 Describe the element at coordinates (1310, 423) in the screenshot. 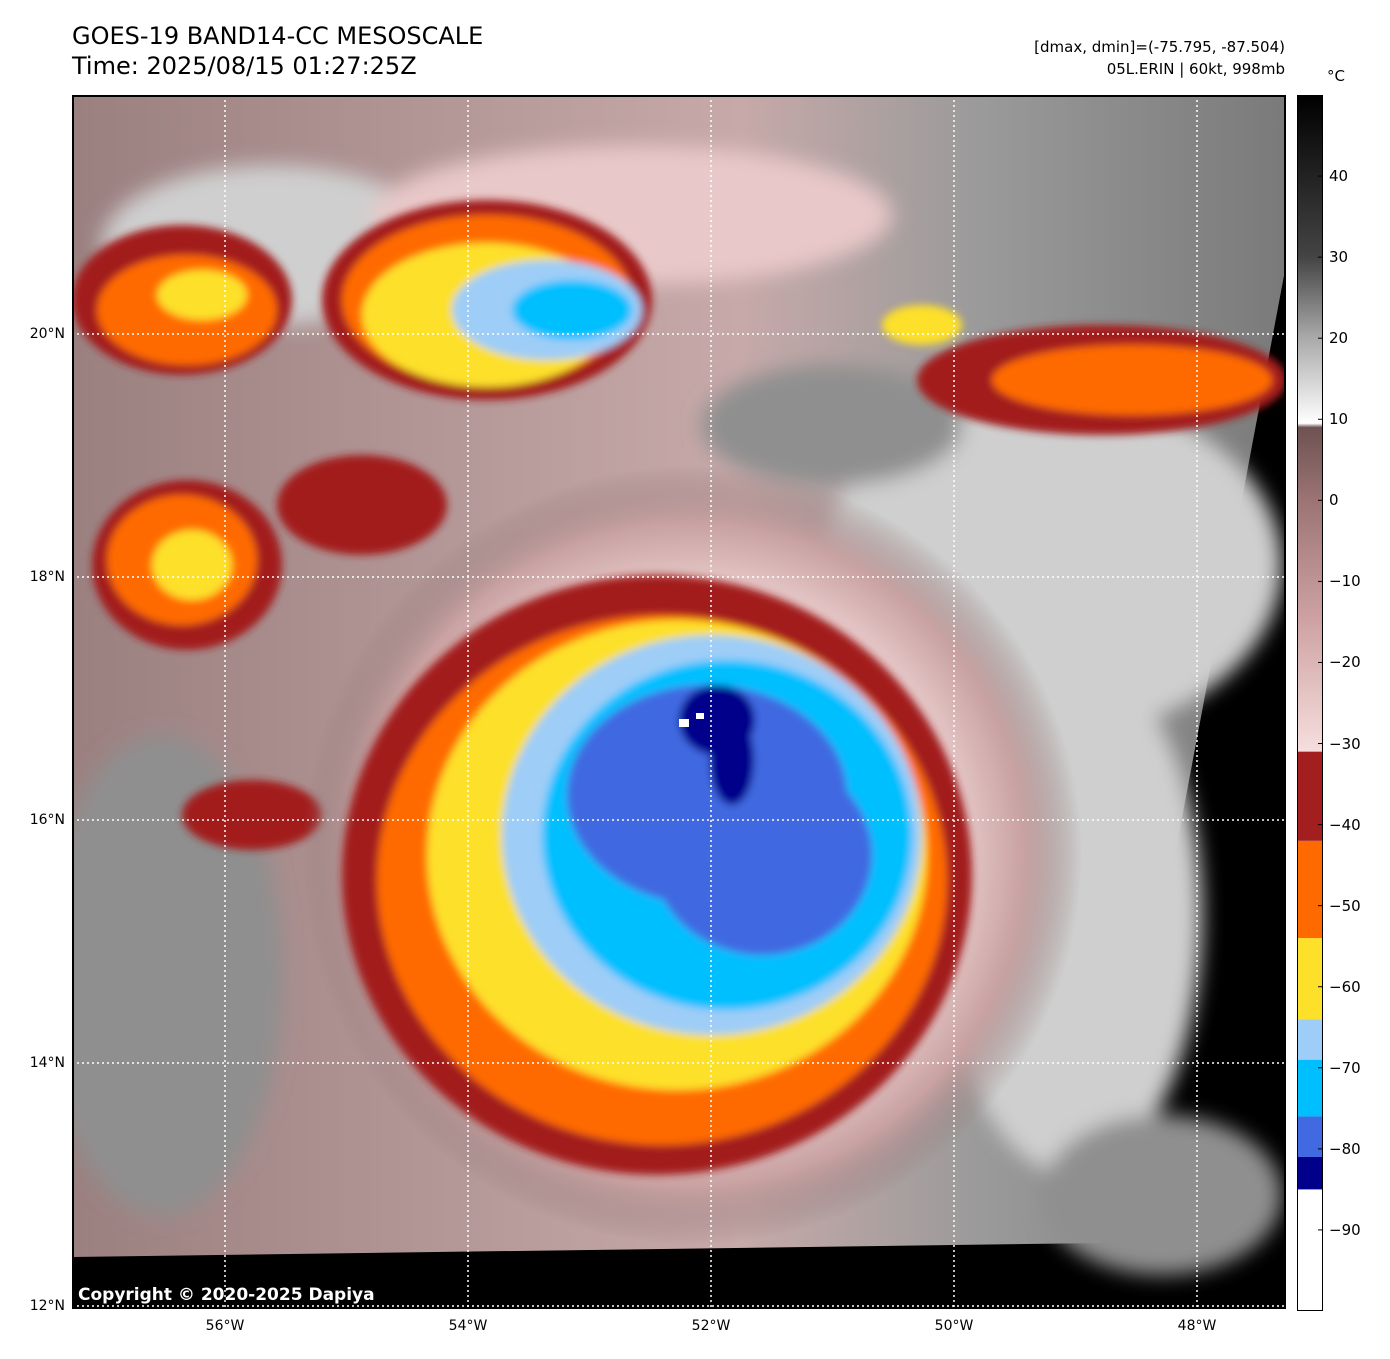

I see `colorbar-gradient` at that location.